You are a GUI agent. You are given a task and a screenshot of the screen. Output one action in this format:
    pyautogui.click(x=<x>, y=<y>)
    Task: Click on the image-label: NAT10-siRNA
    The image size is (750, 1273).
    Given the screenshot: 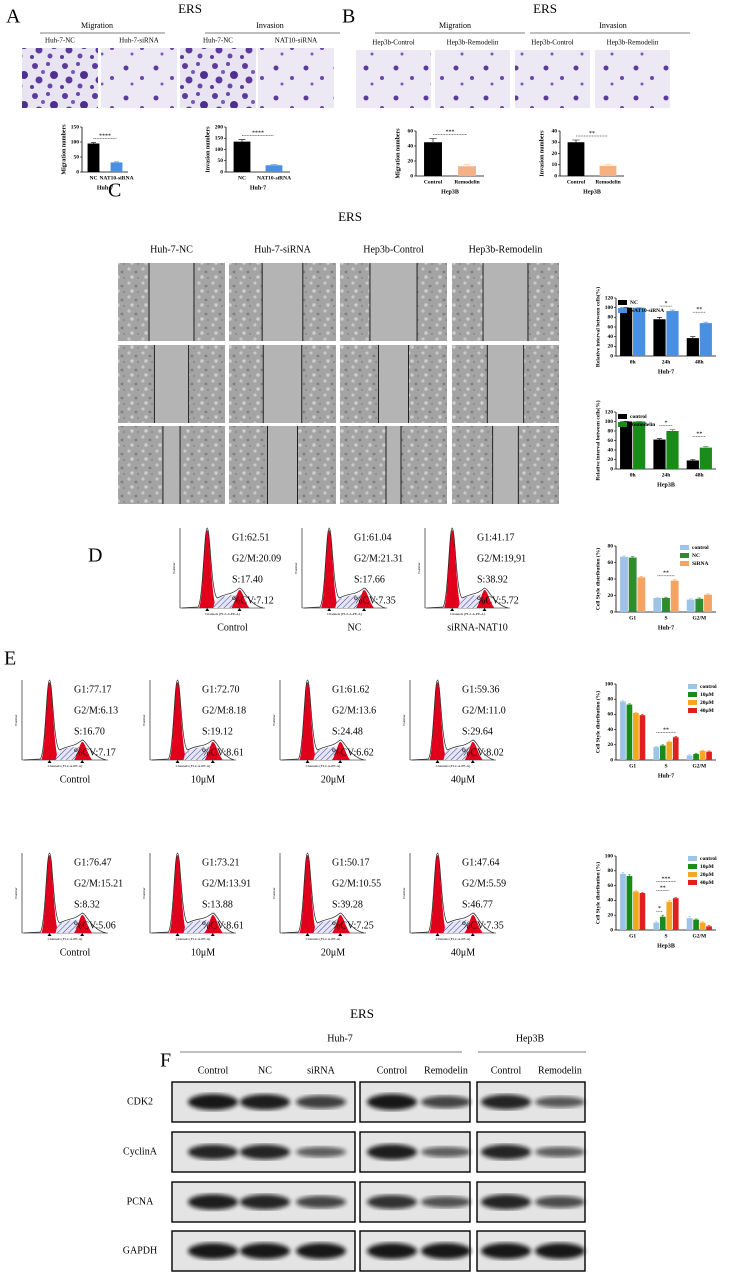 What is the action you would take?
    pyautogui.click(x=296, y=41)
    